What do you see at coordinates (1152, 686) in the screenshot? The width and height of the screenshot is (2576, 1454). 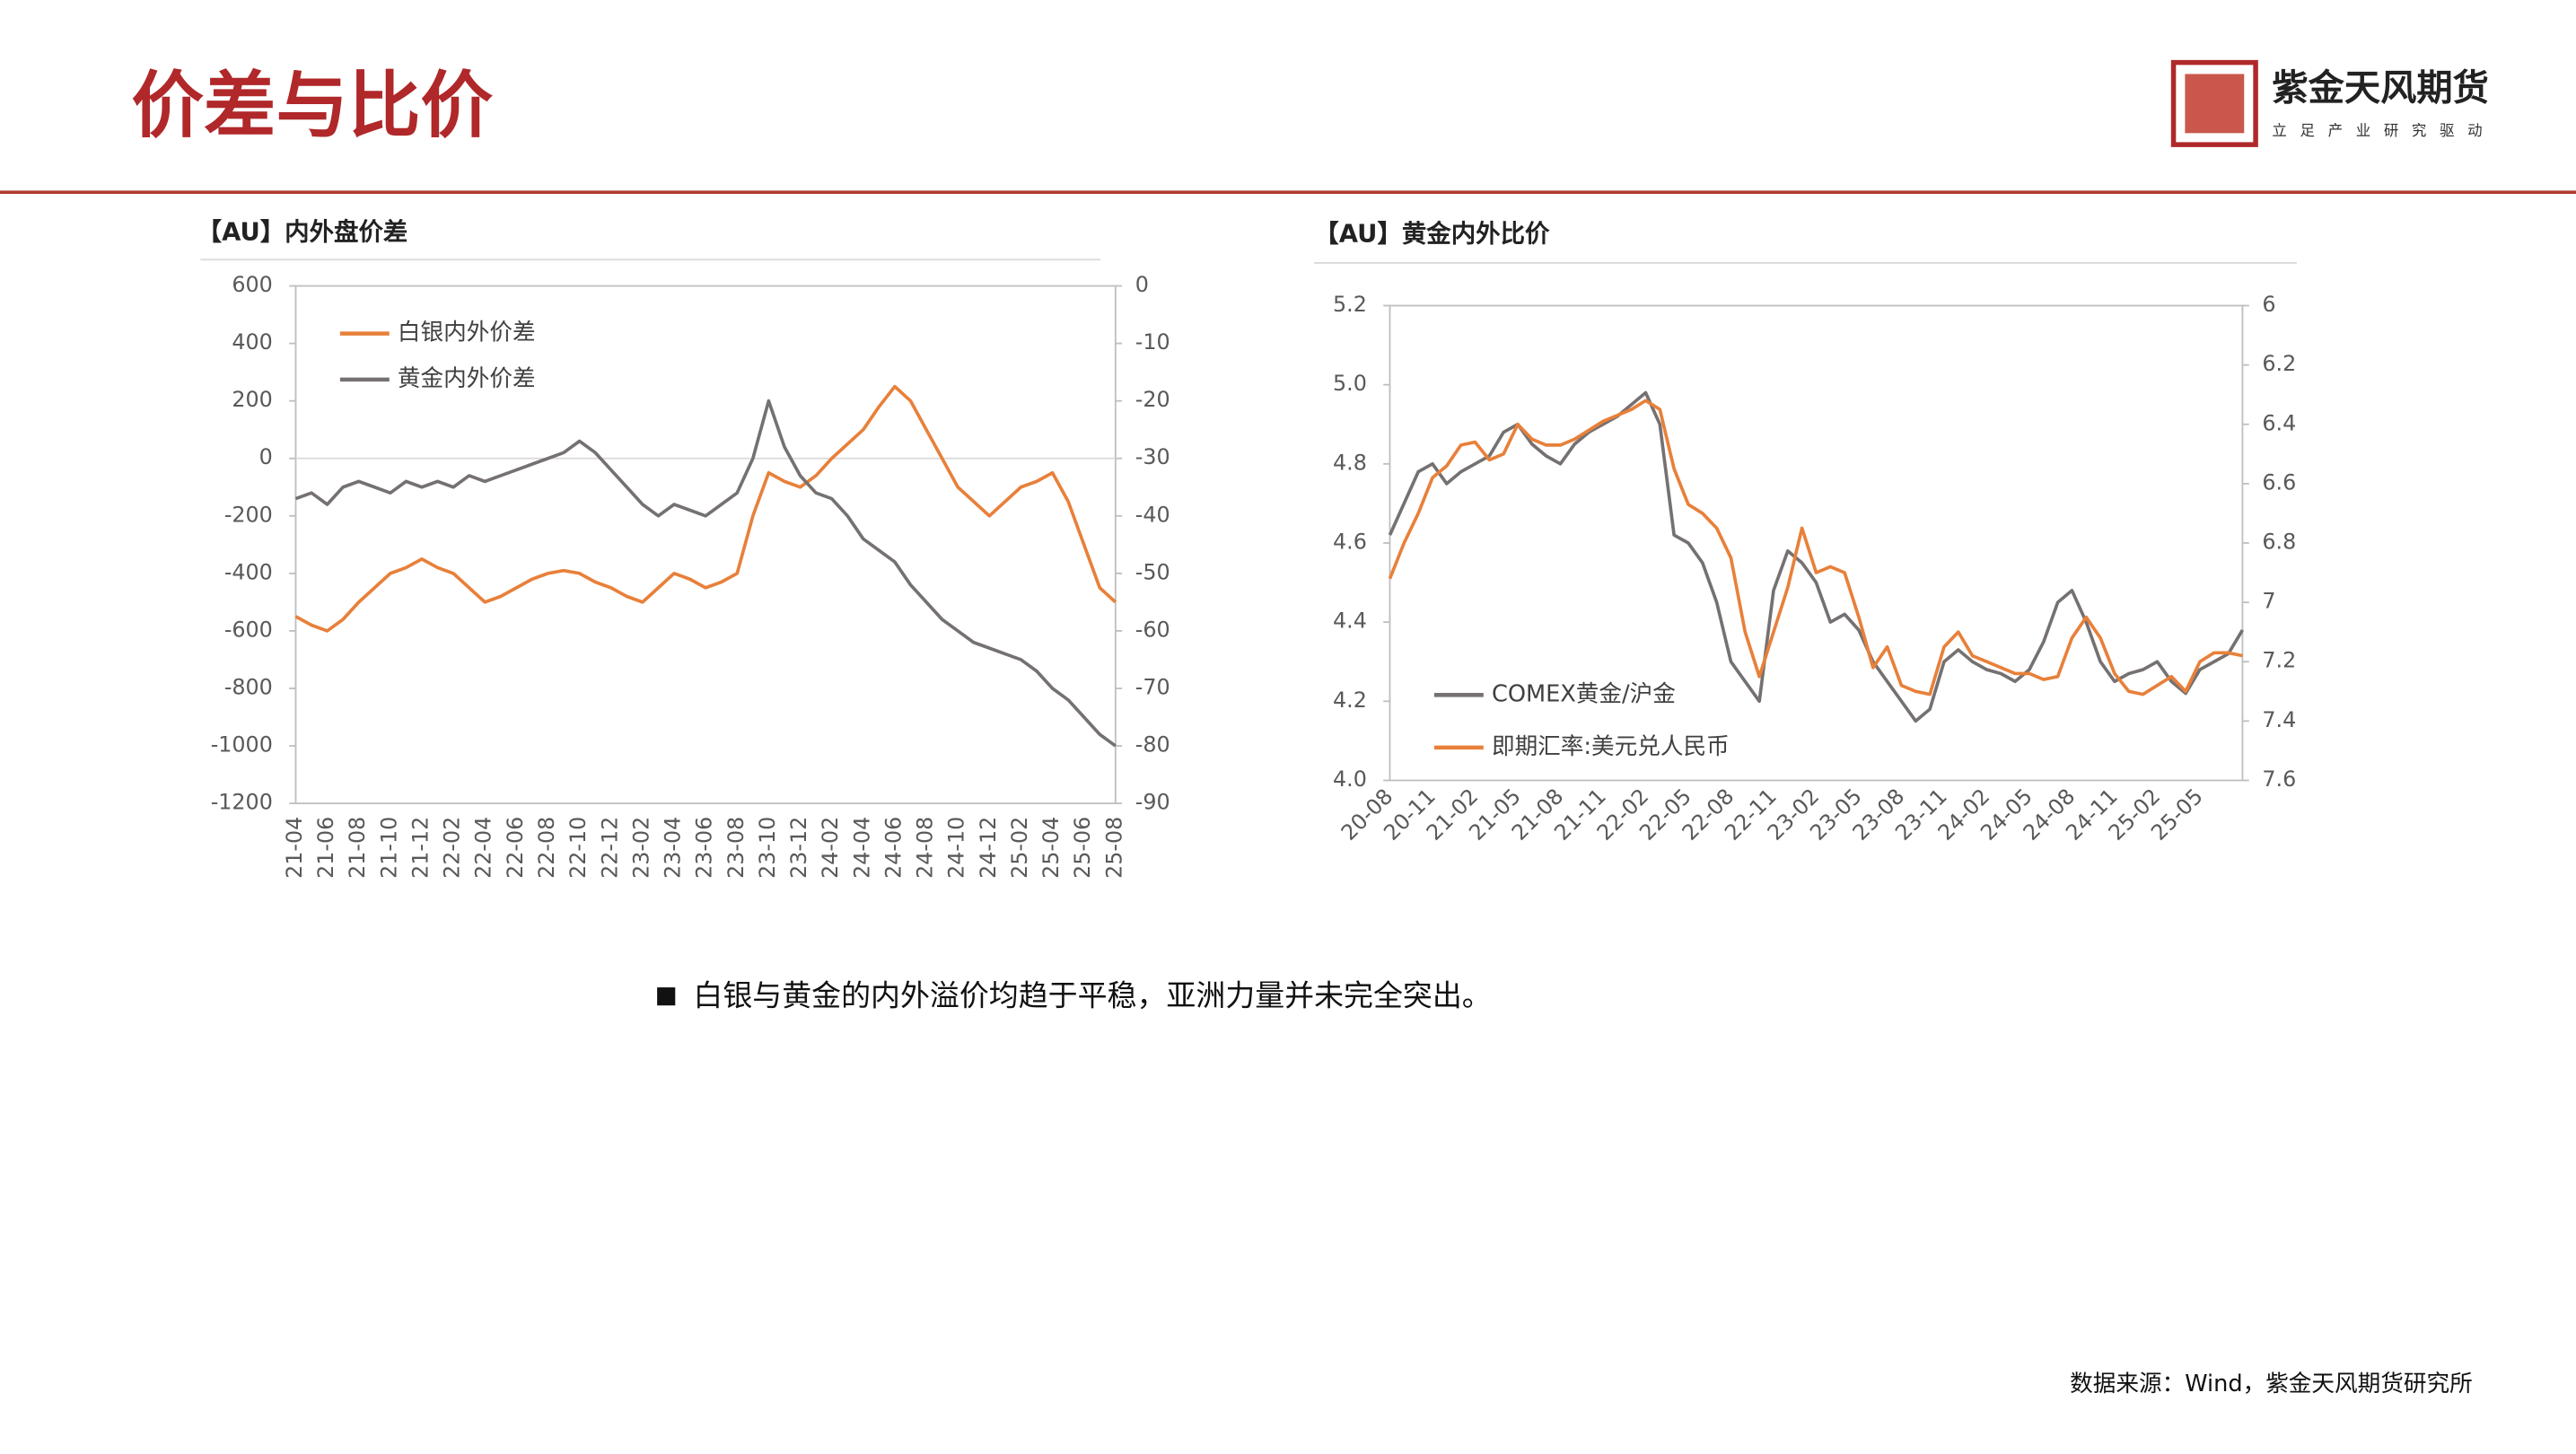 I see `y2-tick-label: -70` at bounding box center [1152, 686].